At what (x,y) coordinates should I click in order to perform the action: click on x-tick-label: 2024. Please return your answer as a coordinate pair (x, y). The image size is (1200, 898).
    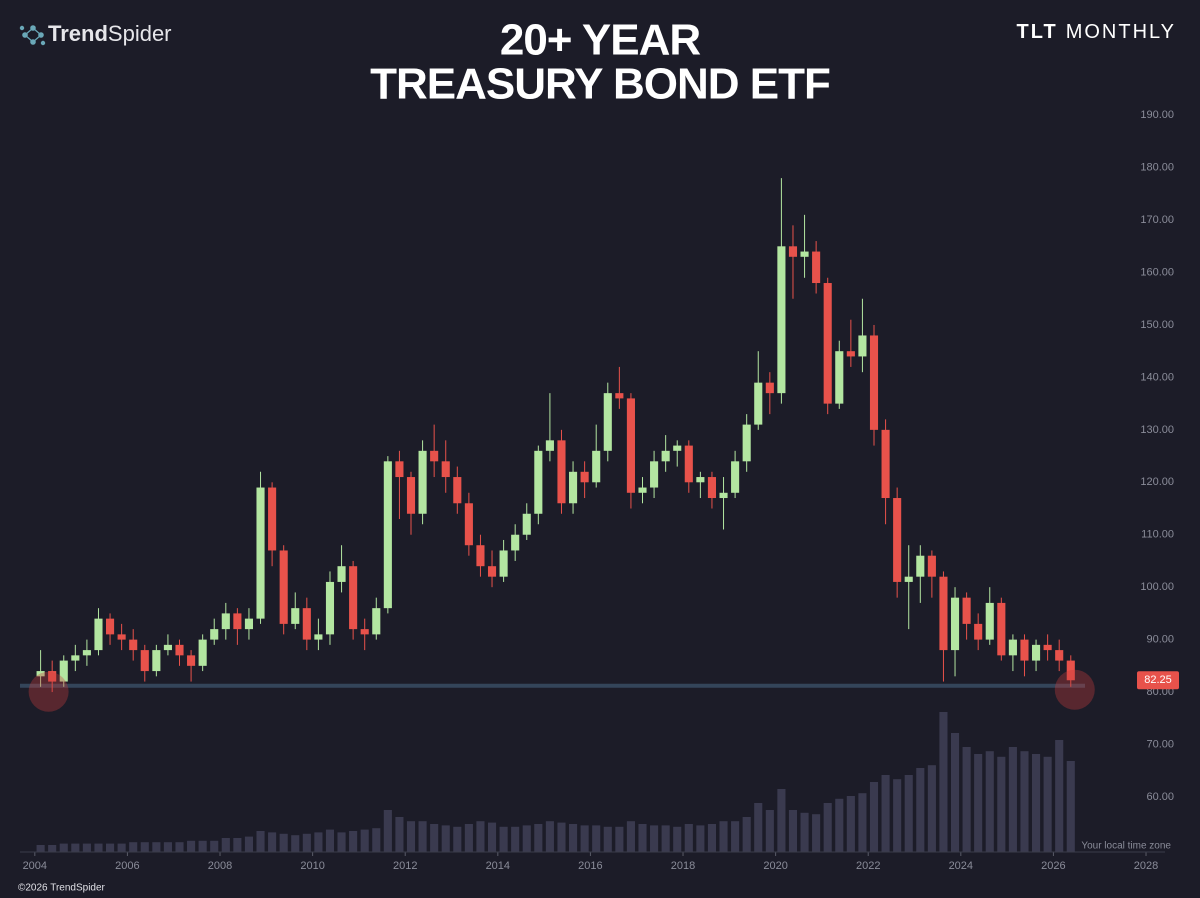
    Looking at the image, I should click on (961, 866).